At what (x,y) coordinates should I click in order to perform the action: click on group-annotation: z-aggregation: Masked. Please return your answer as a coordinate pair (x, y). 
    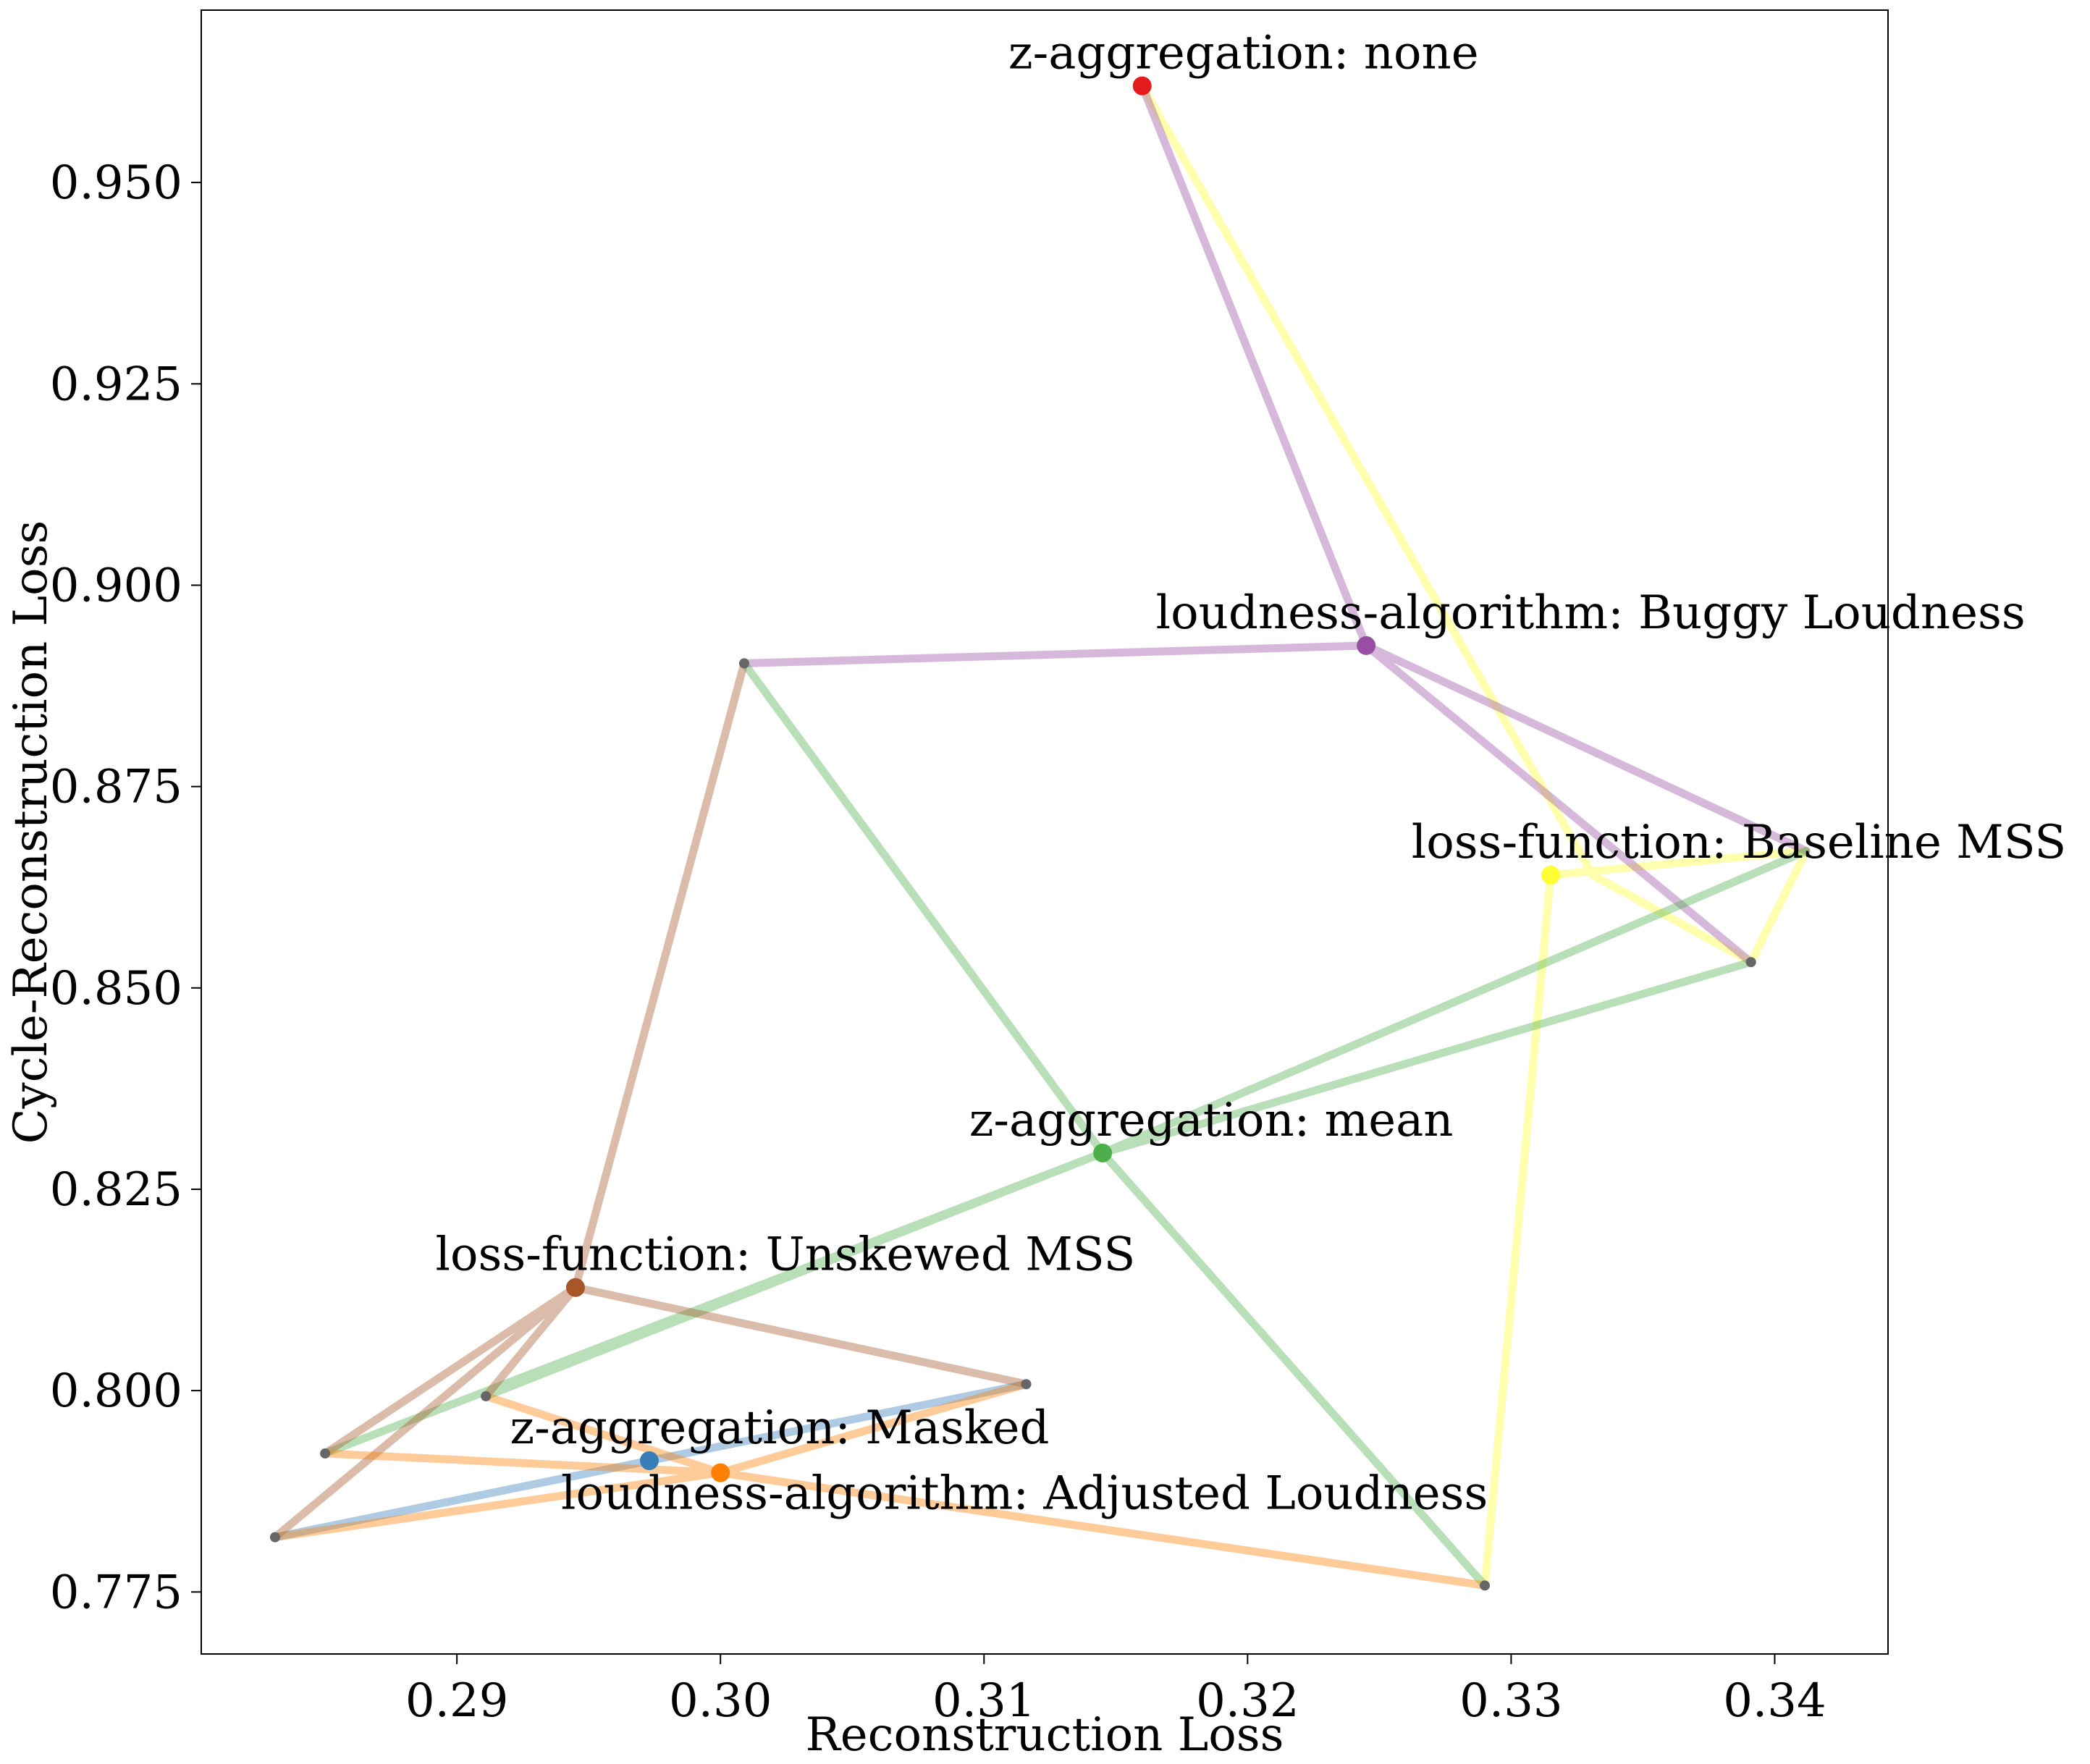
    Looking at the image, I should click on (779, 1428).